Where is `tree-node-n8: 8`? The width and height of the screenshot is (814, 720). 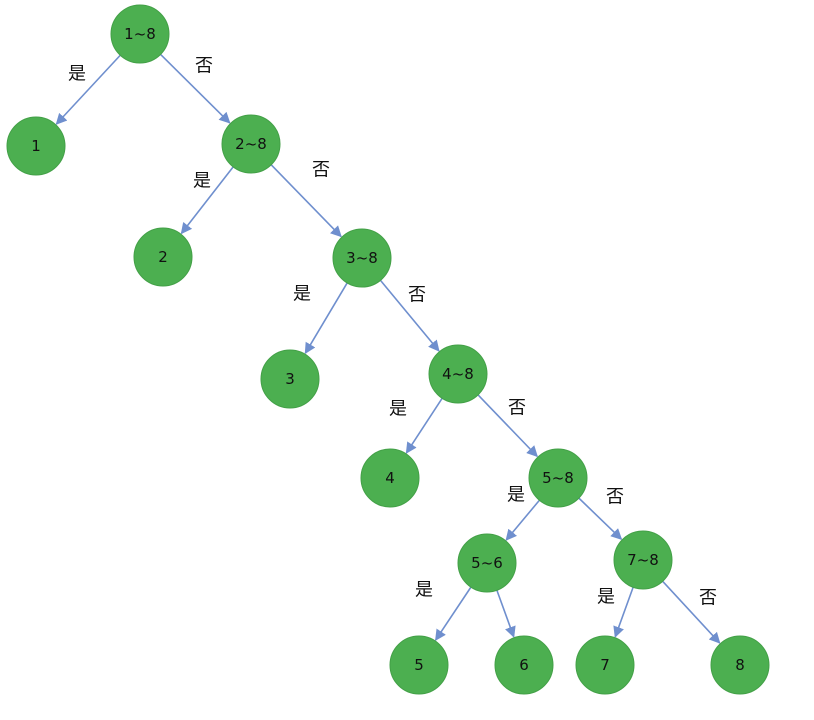
tree-node-n8: 8 is located at coordinates (740, 665).